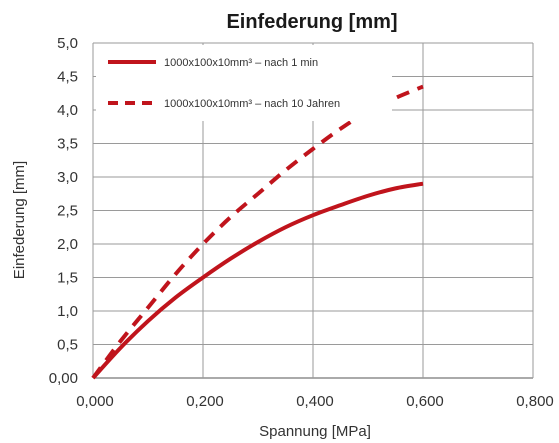  Describe the element at coordinates (67, 311) in the screenshot. I see `y-tick-label: 1,0` at that location.